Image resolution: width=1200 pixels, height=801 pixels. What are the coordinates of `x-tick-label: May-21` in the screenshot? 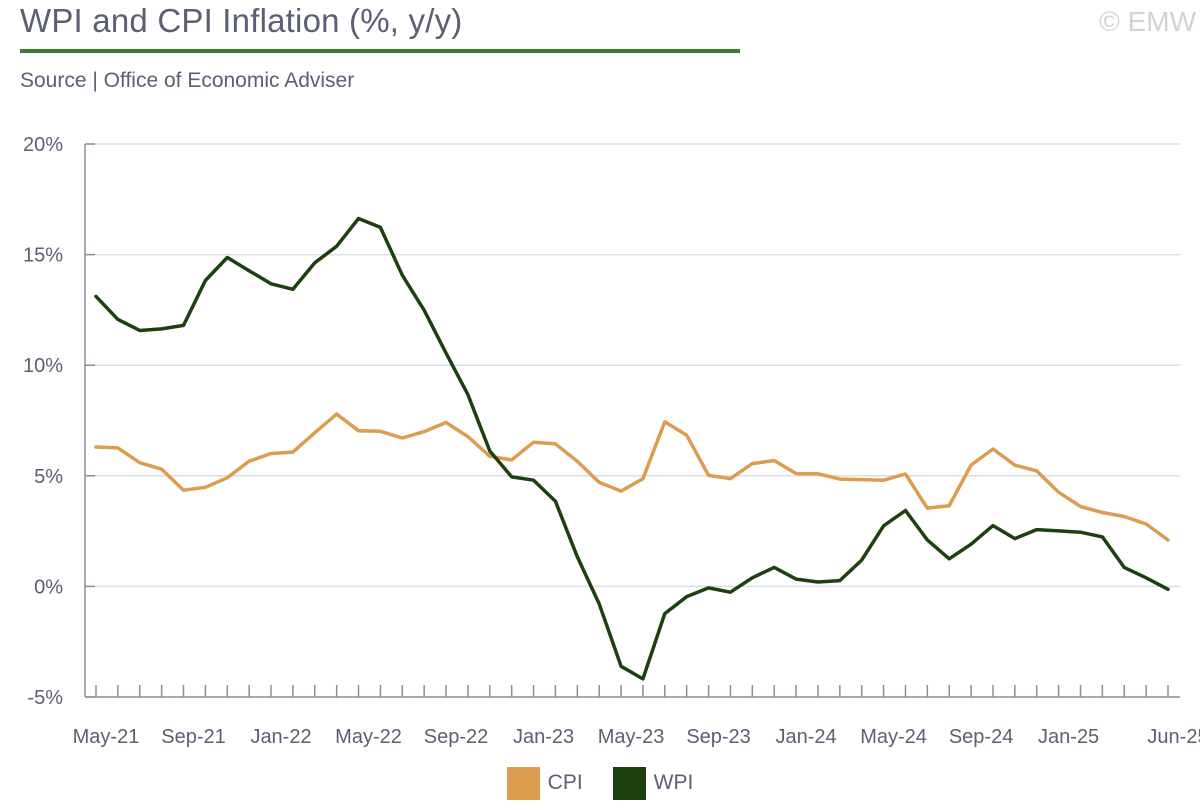 It's located at (106, 737).